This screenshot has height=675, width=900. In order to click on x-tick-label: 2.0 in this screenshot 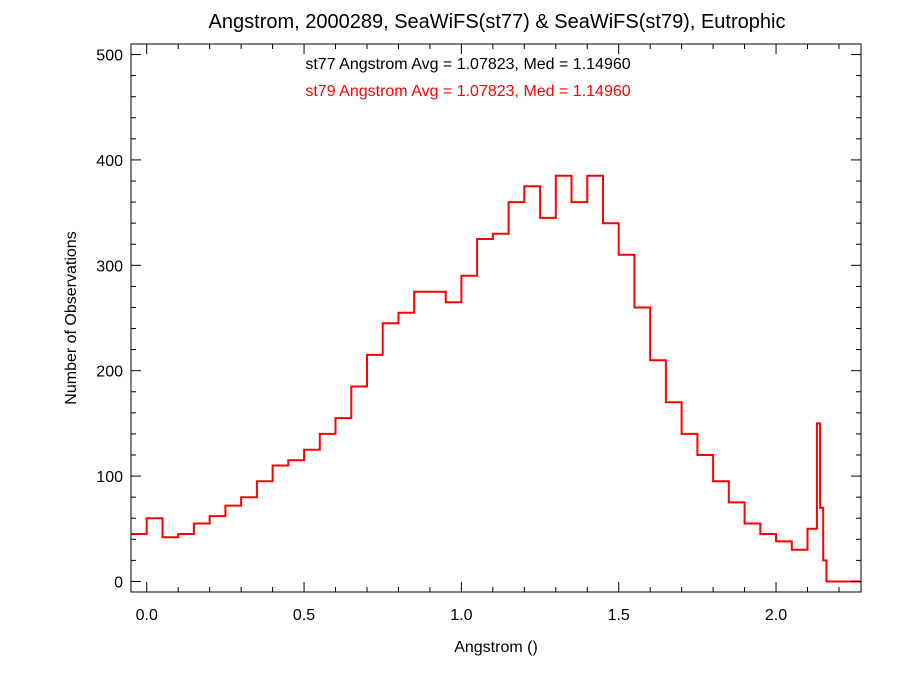, I will do `click(776, 615)`.